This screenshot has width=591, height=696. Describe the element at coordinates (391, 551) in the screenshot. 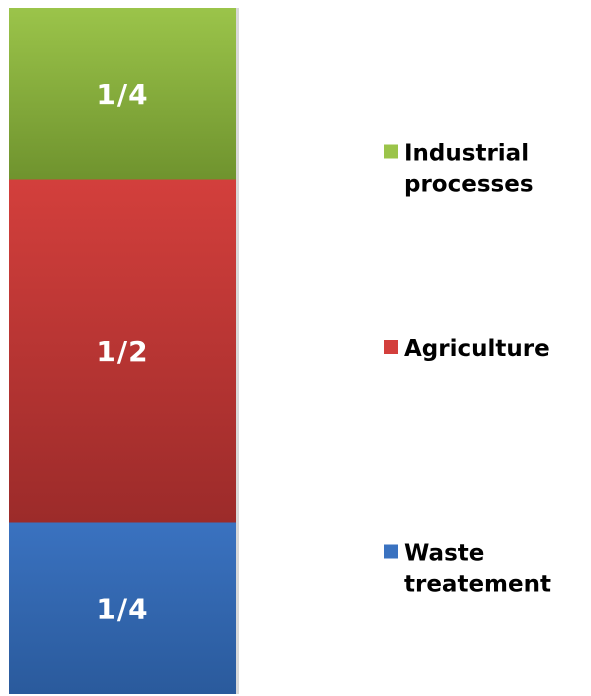

I see `legend-swatch-waste-treatement` at that location.